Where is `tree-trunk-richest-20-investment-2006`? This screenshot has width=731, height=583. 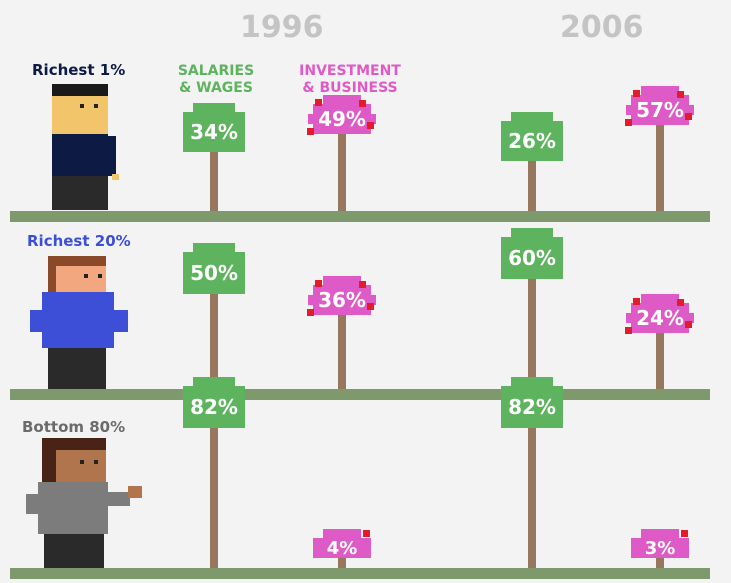
tree-trunk-richest-20-investment-2006 is located at coordinates (660, 360).